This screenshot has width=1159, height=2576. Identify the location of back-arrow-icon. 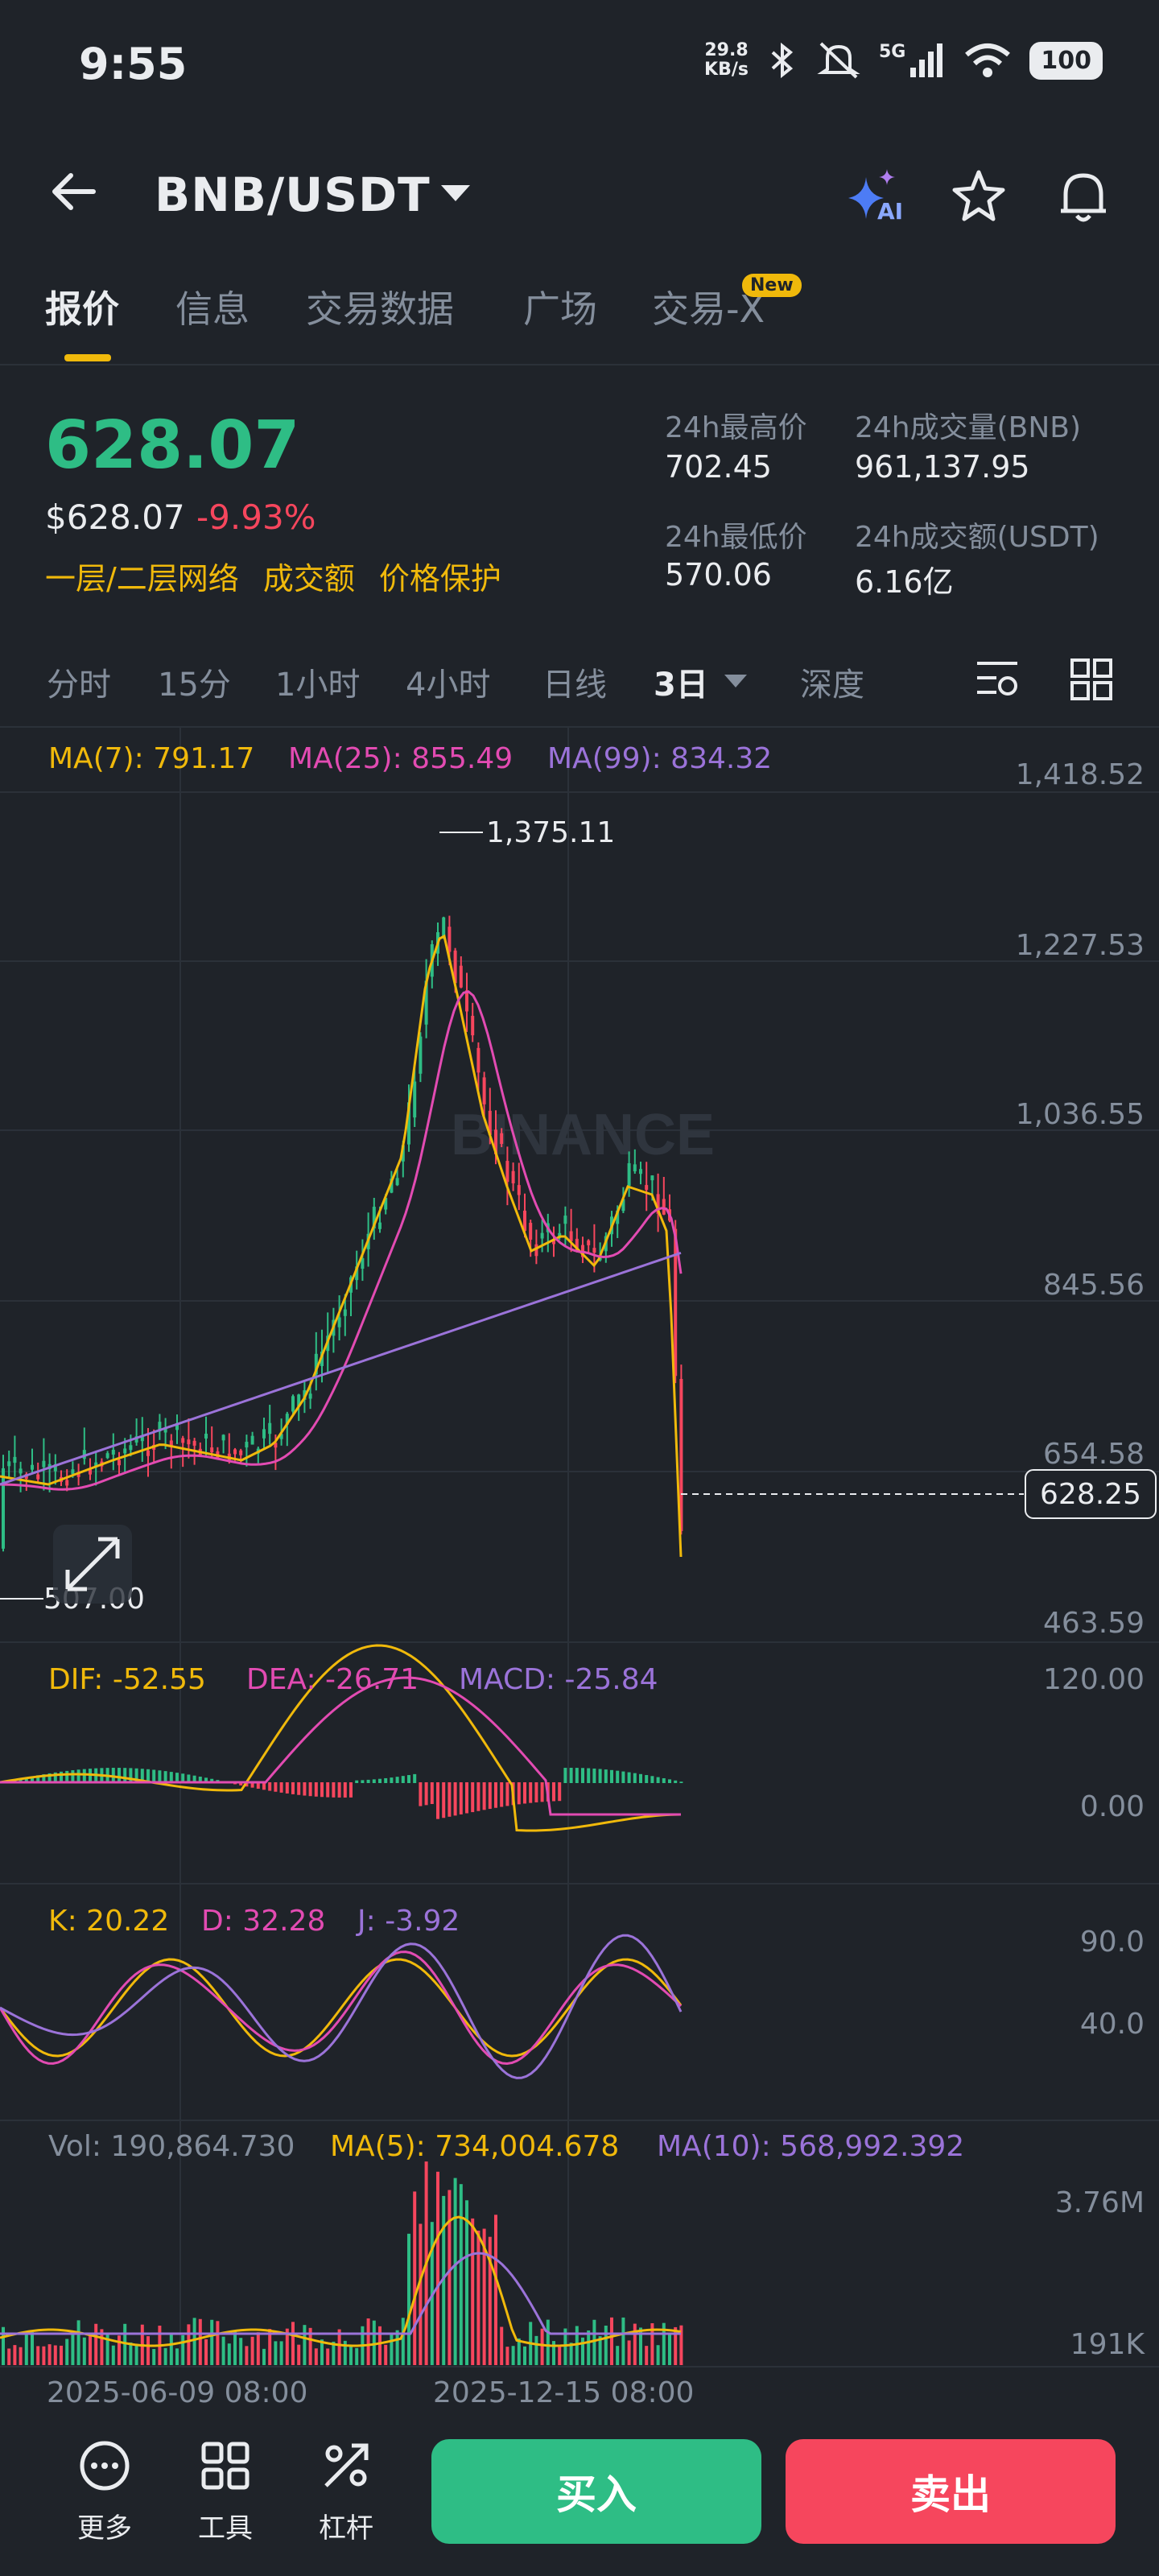
(74, 191).